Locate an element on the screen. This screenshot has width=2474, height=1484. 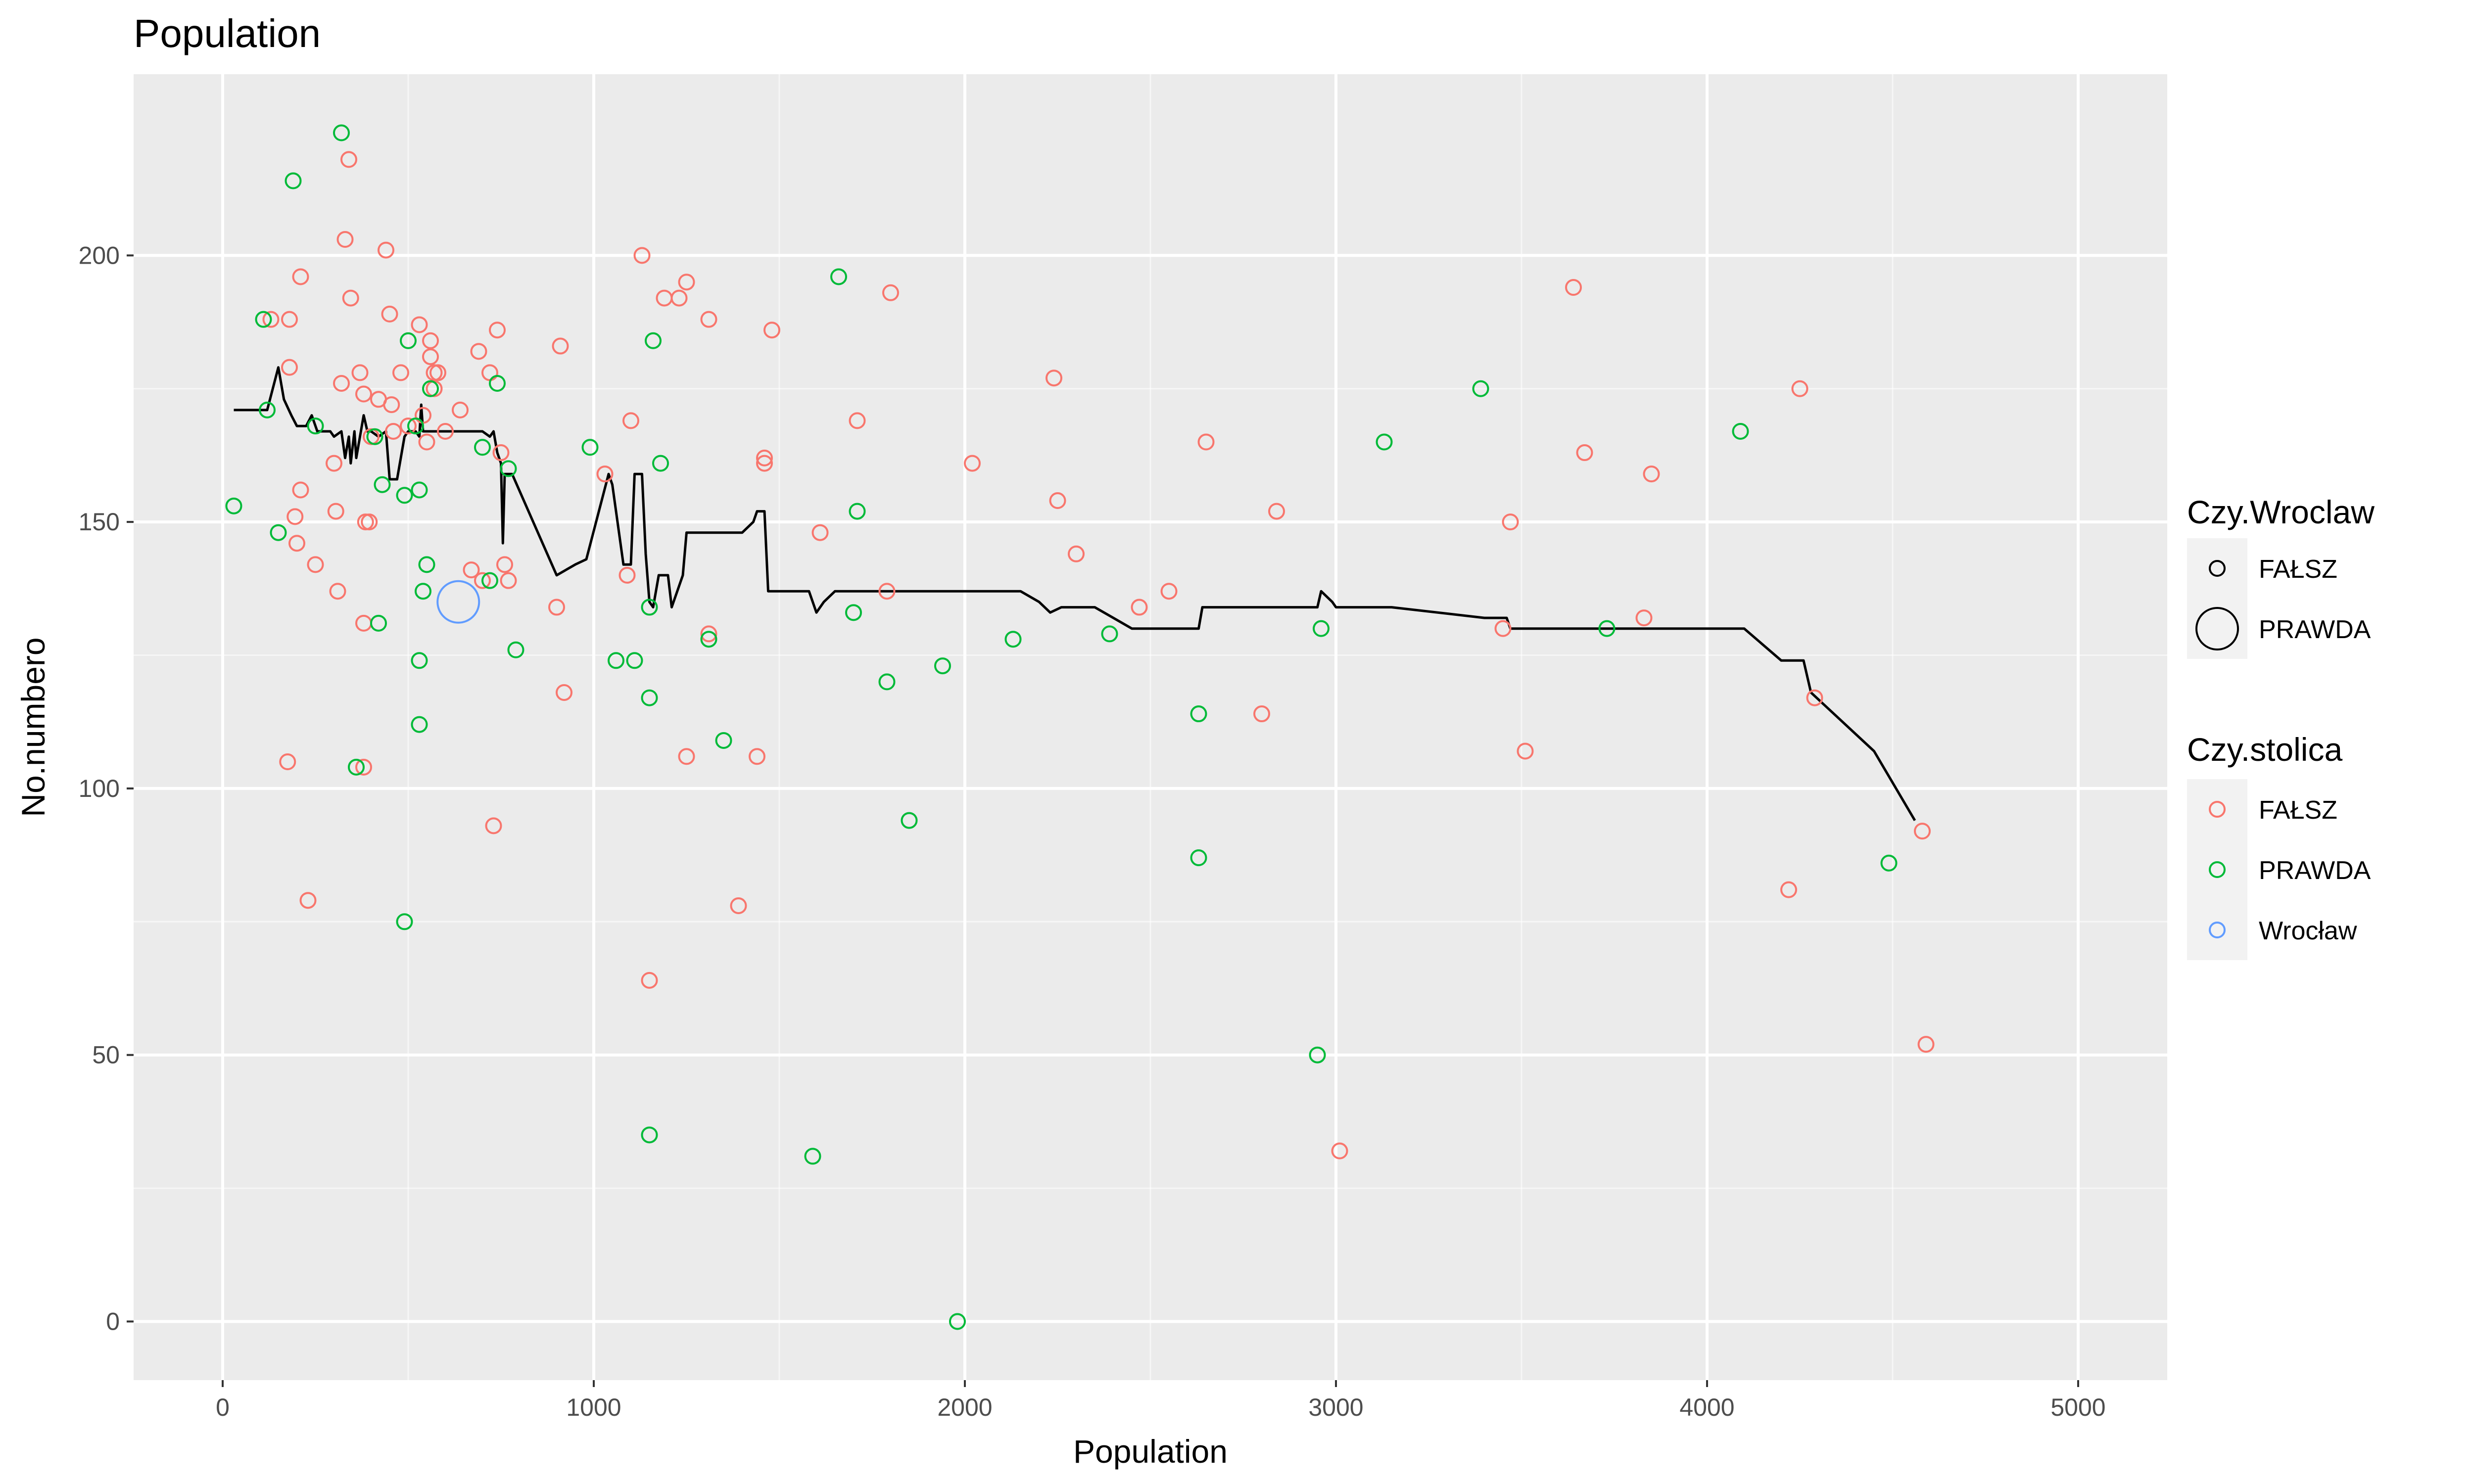
y-tick-label: 50 is located at coordinates (106, 1055).